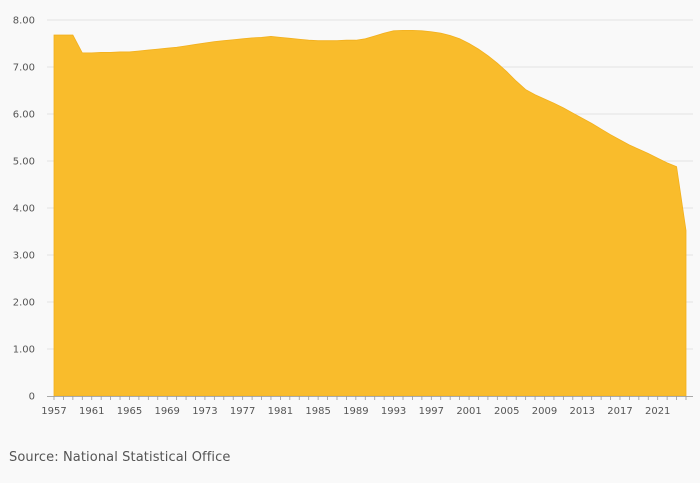  What do you see at coordinates (24, 115) in the screenshot?
I see `y-tick-label: 6.00` at bounding box center [24, 115].